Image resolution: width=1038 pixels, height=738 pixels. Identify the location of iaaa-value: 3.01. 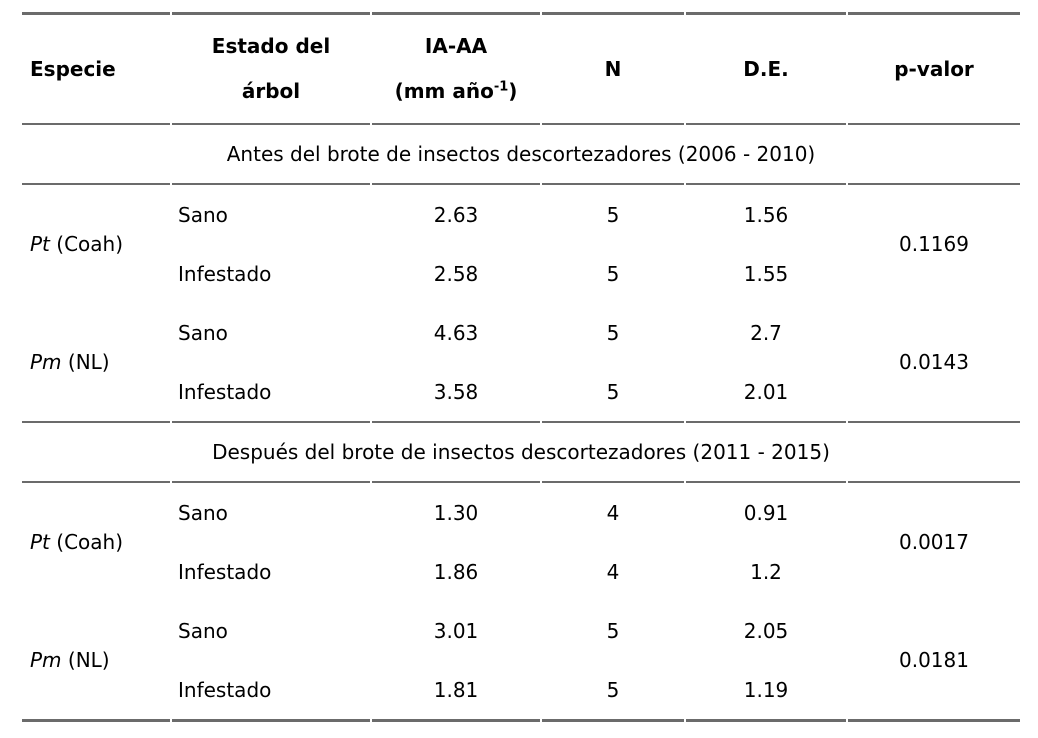
(456, 630).